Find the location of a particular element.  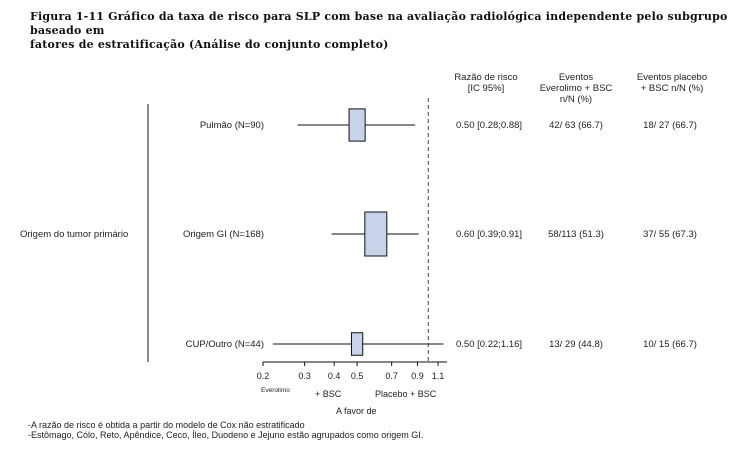

hazard-ratio-value: 0.50 [0.28;0.88] is located at coordinates (489, 125).